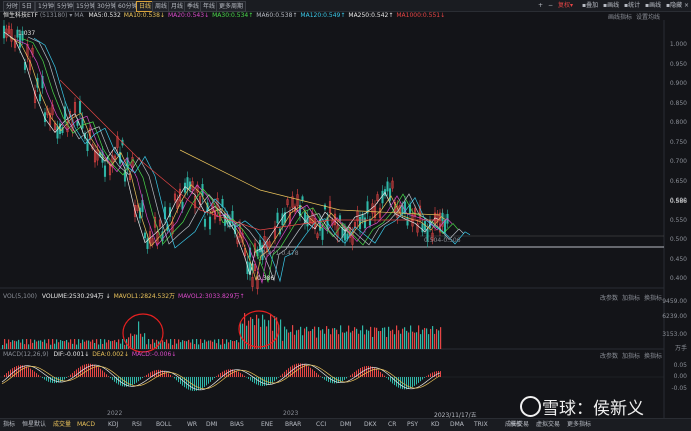 The width and height of the screenshot is (691, 431). I want to click on indicator-tab-6: BOLL, so click(163, 425).